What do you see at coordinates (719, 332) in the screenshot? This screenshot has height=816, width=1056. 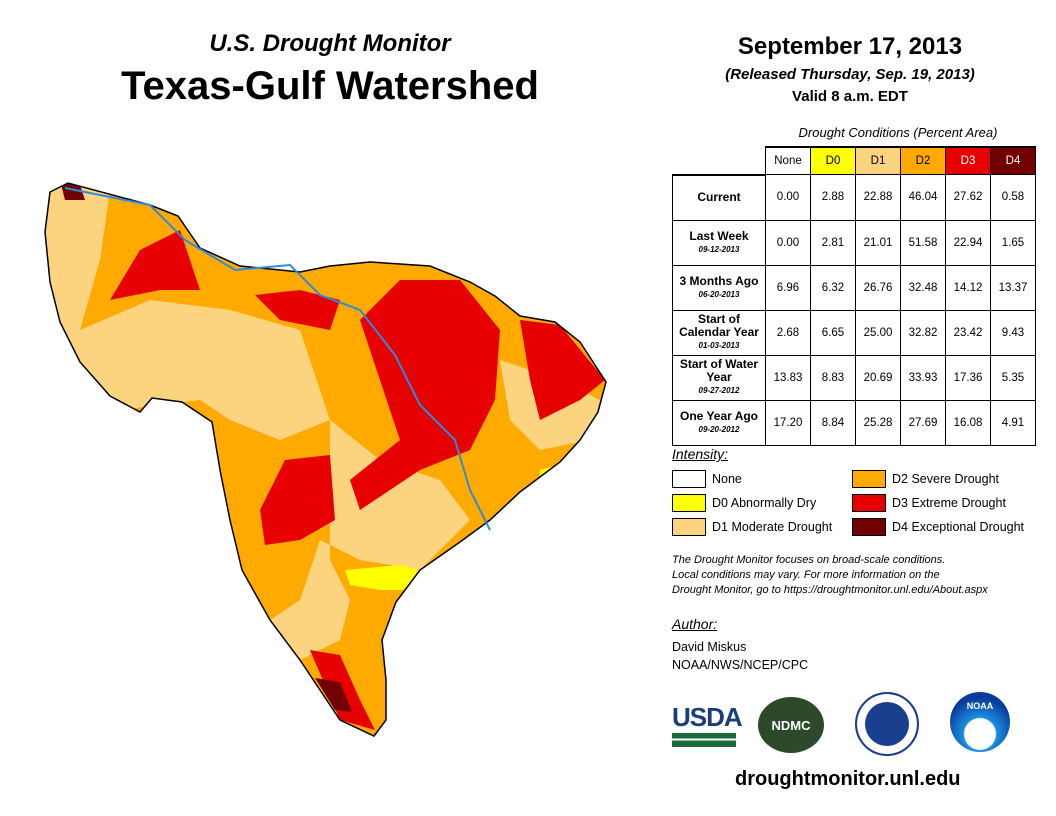 I see `row-label: Start of Calendar Year 01-03-2013` at bounding box center [719, 332].